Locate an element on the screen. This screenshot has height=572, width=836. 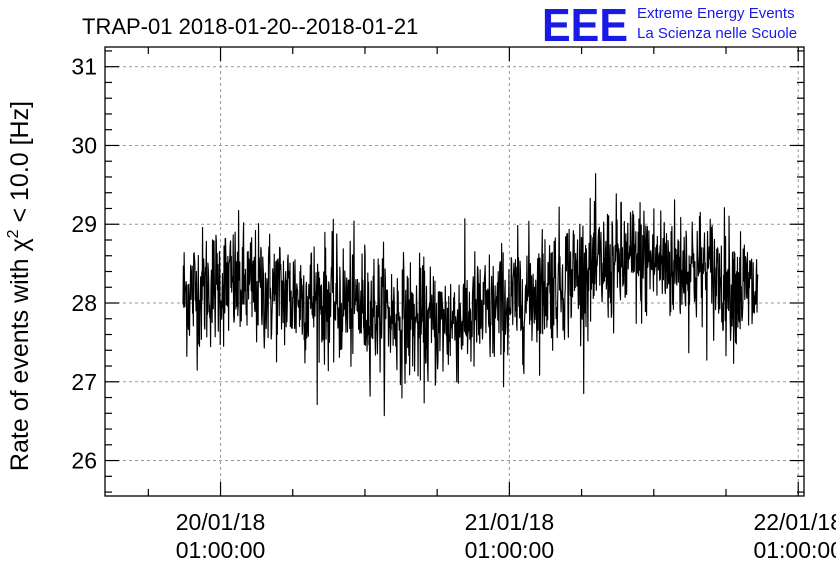
y-tick-label: 31 is located at coordinates (84, 67).